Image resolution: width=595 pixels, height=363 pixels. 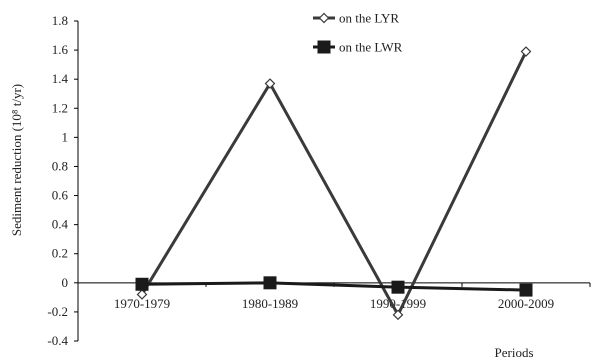 I want to click on x-tick-label: 2000-2009, so click(x=526, y=303).